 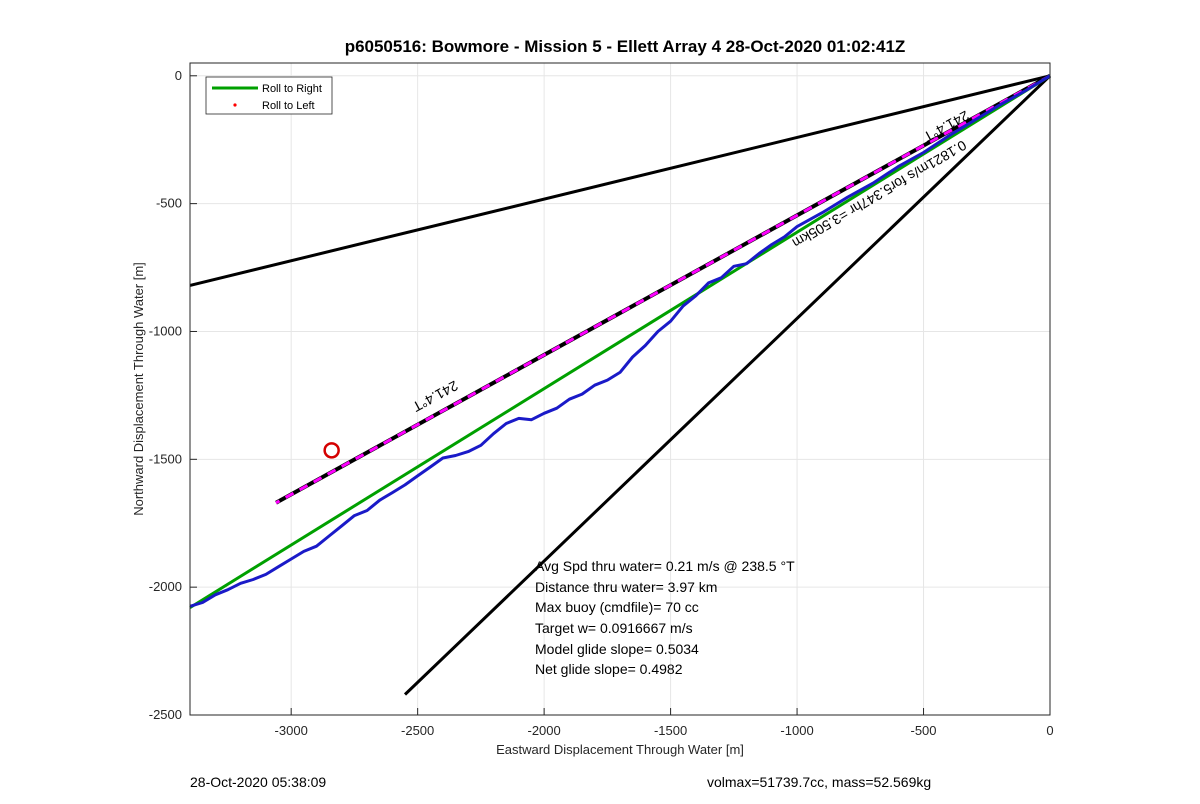 I want to click on y-tick-label: -1000, so click(x=165, y=330).